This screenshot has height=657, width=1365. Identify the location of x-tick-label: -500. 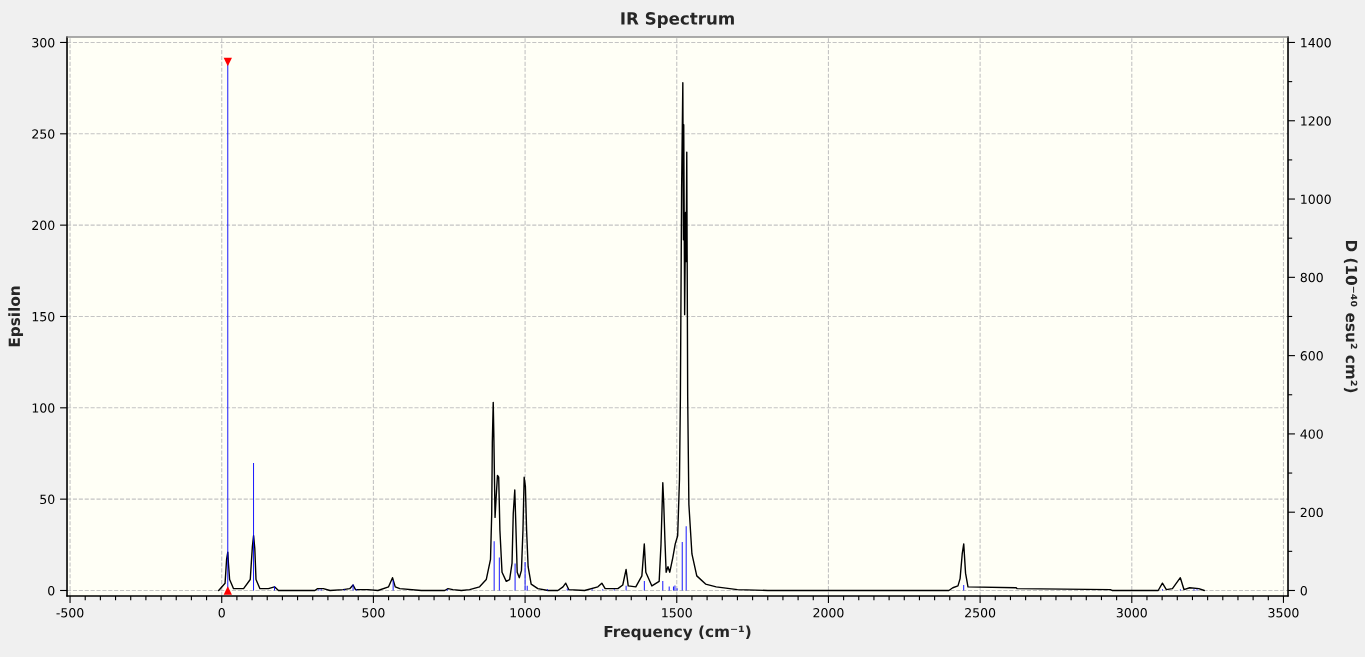
(70, 612).